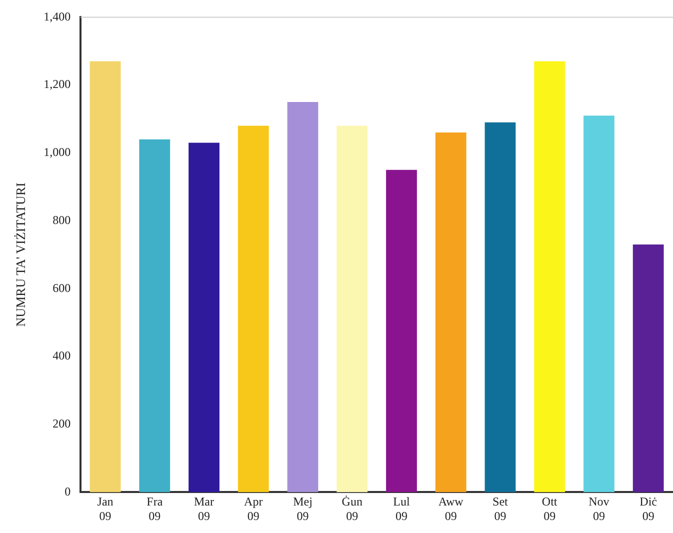  Describe the element at coordinates (599, 508) in the screenshot. I see `x-tick-label: Nov 09` at that location.